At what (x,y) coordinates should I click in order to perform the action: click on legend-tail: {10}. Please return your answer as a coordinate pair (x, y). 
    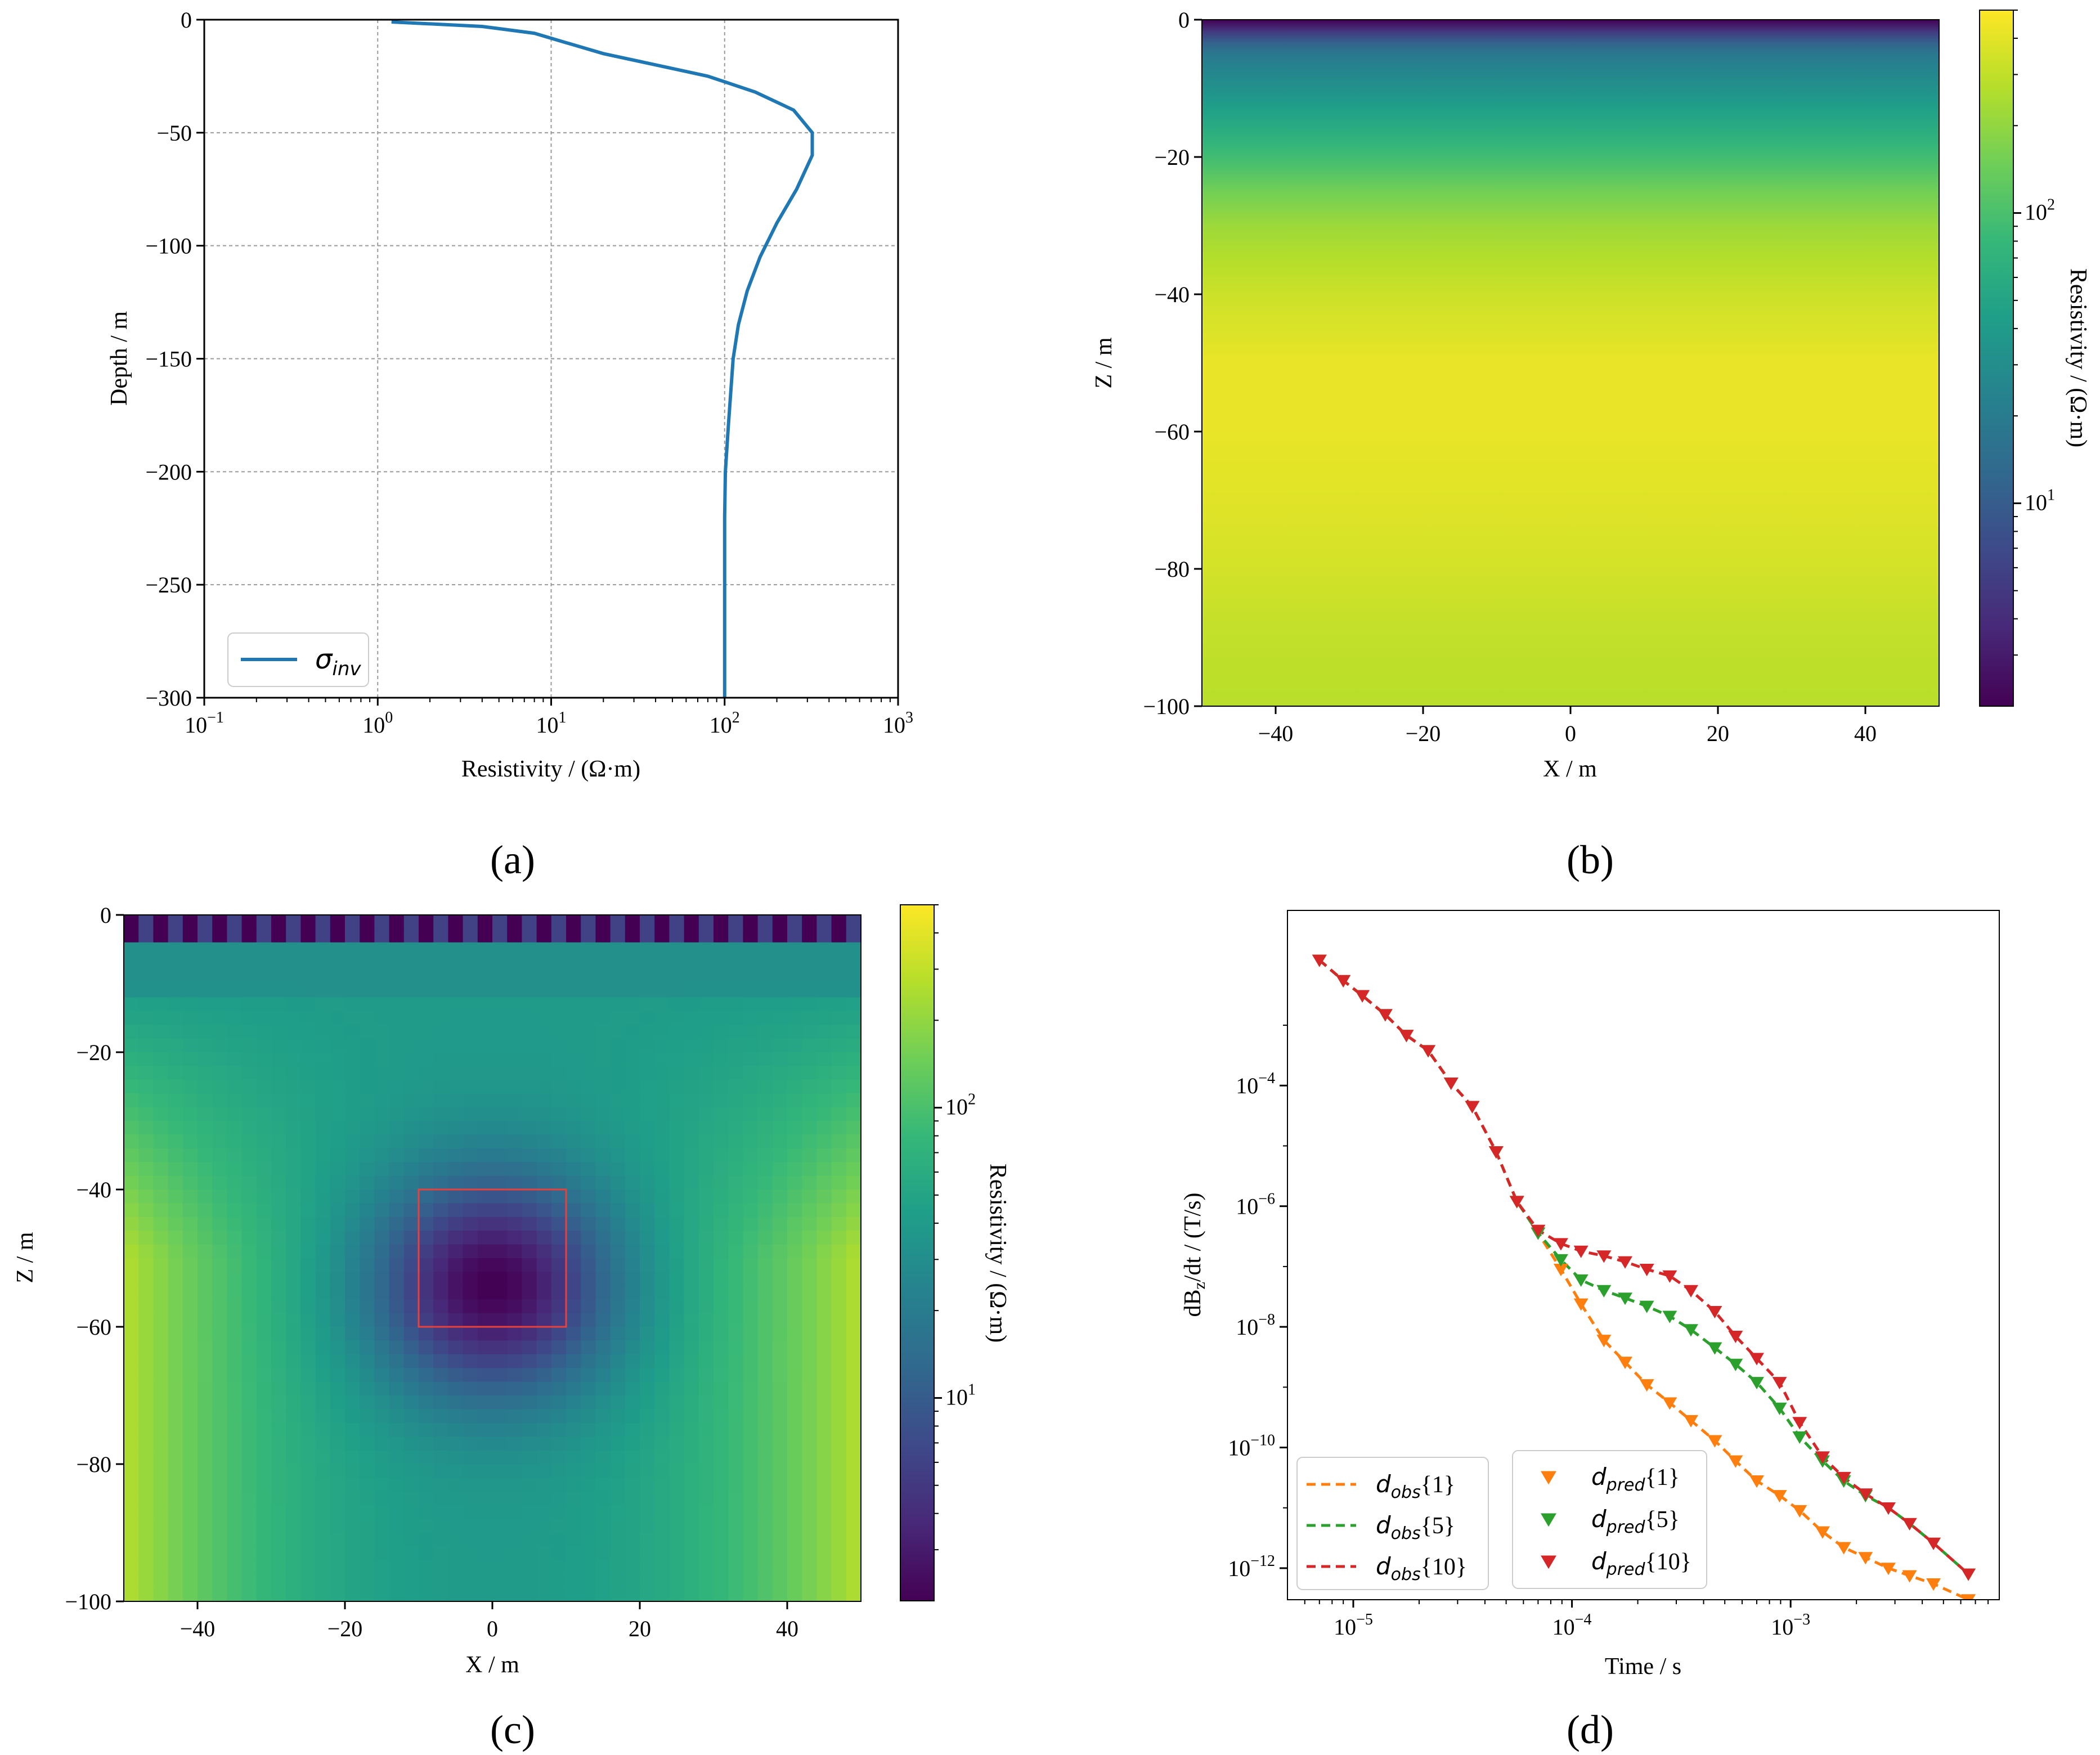
    Looking at the image, I should click on (1668, 1562).